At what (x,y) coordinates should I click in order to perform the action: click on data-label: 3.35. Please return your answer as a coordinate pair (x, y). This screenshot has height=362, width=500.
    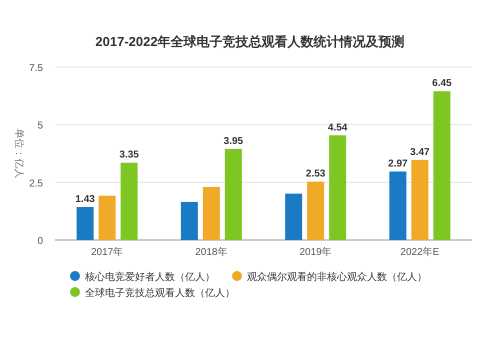
    Looking at the image, I should click on (129, 155).